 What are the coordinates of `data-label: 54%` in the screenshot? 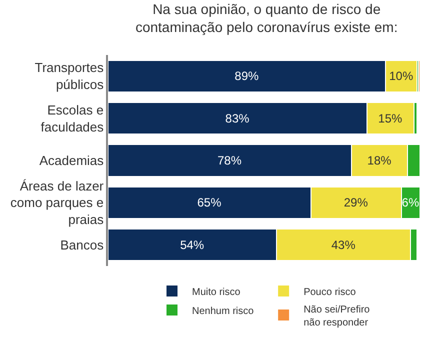 It's located at (192, 245).